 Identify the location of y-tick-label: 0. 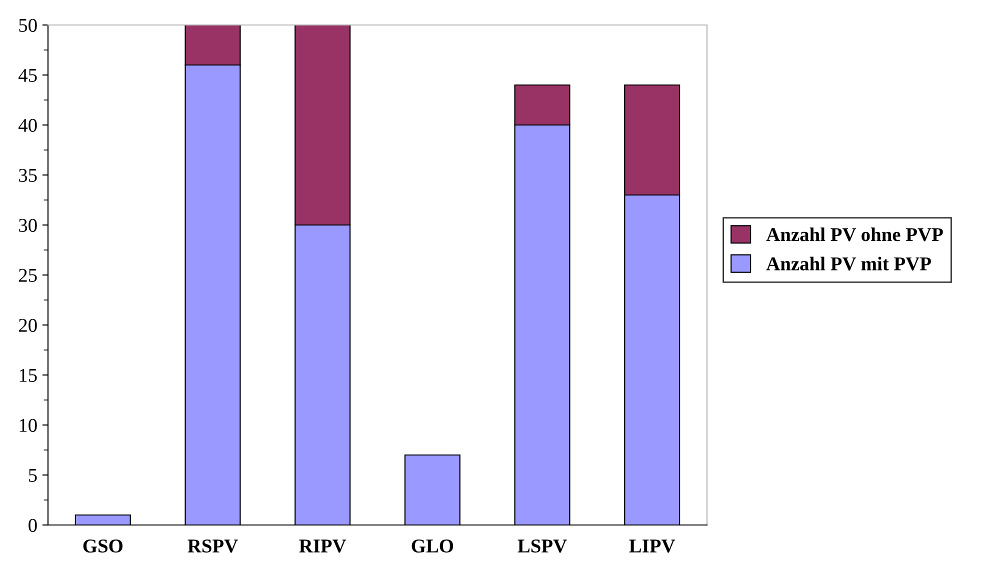
(32, 525).